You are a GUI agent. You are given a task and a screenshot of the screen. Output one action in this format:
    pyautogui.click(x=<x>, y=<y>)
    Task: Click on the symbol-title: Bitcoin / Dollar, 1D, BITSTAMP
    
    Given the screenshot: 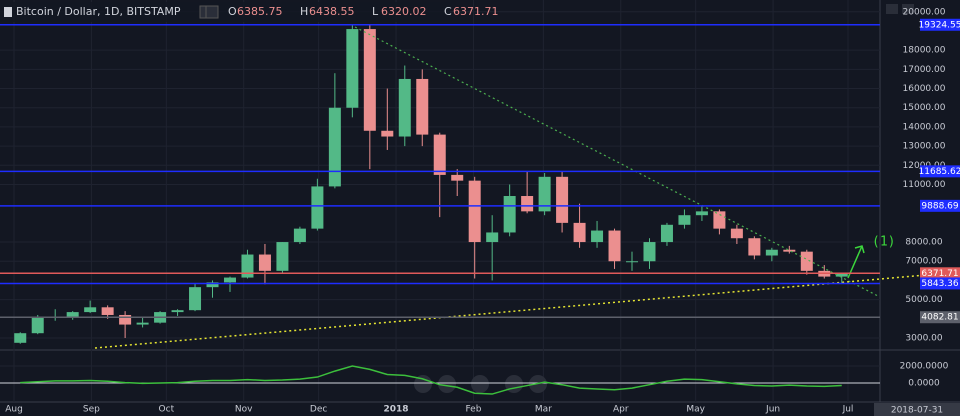 What is the action you would take?
    pyautogui.click(x=98, y=11)
    